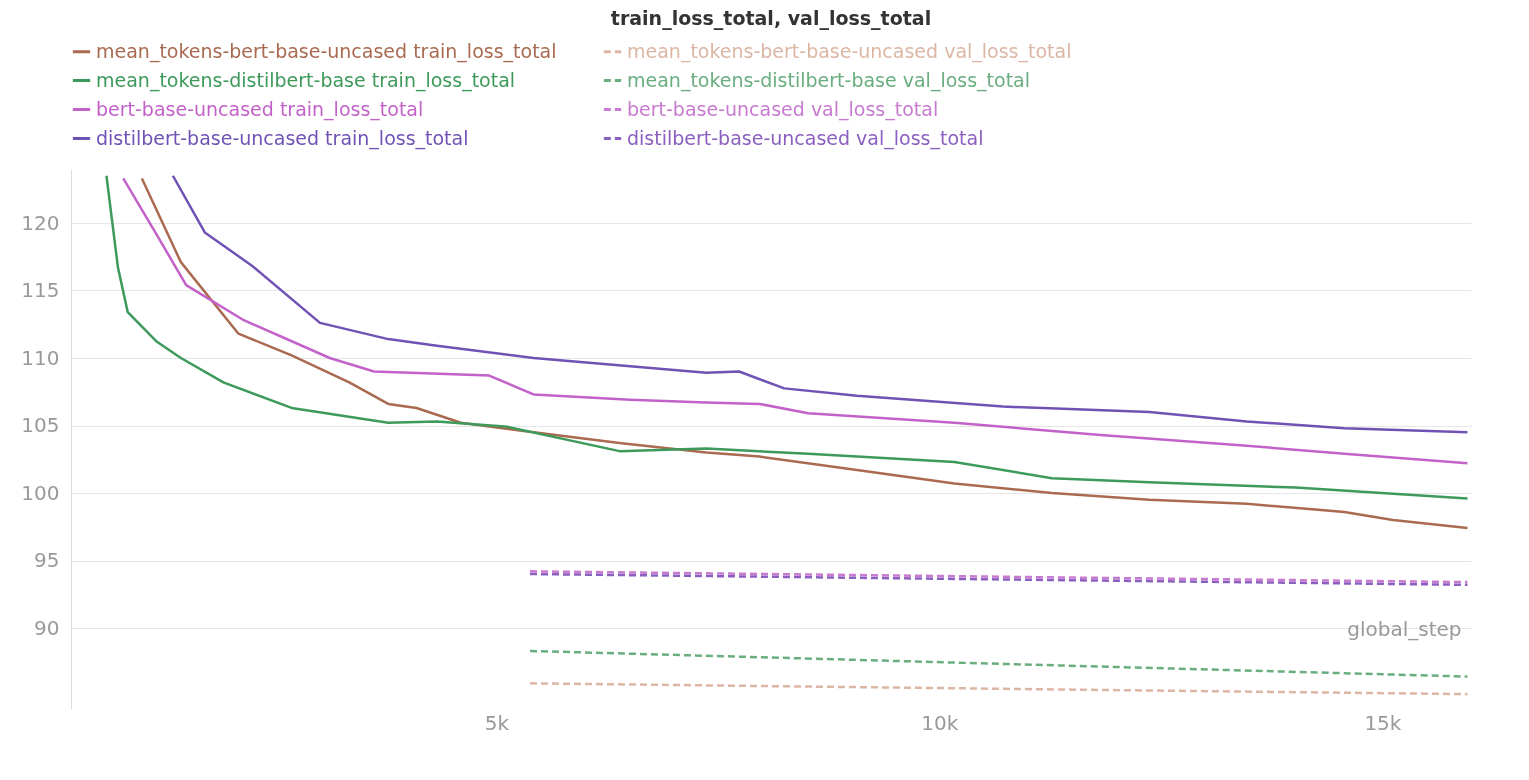 The image size is (1529, 780). Describe the element at coordinates (326, 51) in the screenshot. I see `legend-label: mean_tokens-bert-base-uncased train_loss_total` at that location.